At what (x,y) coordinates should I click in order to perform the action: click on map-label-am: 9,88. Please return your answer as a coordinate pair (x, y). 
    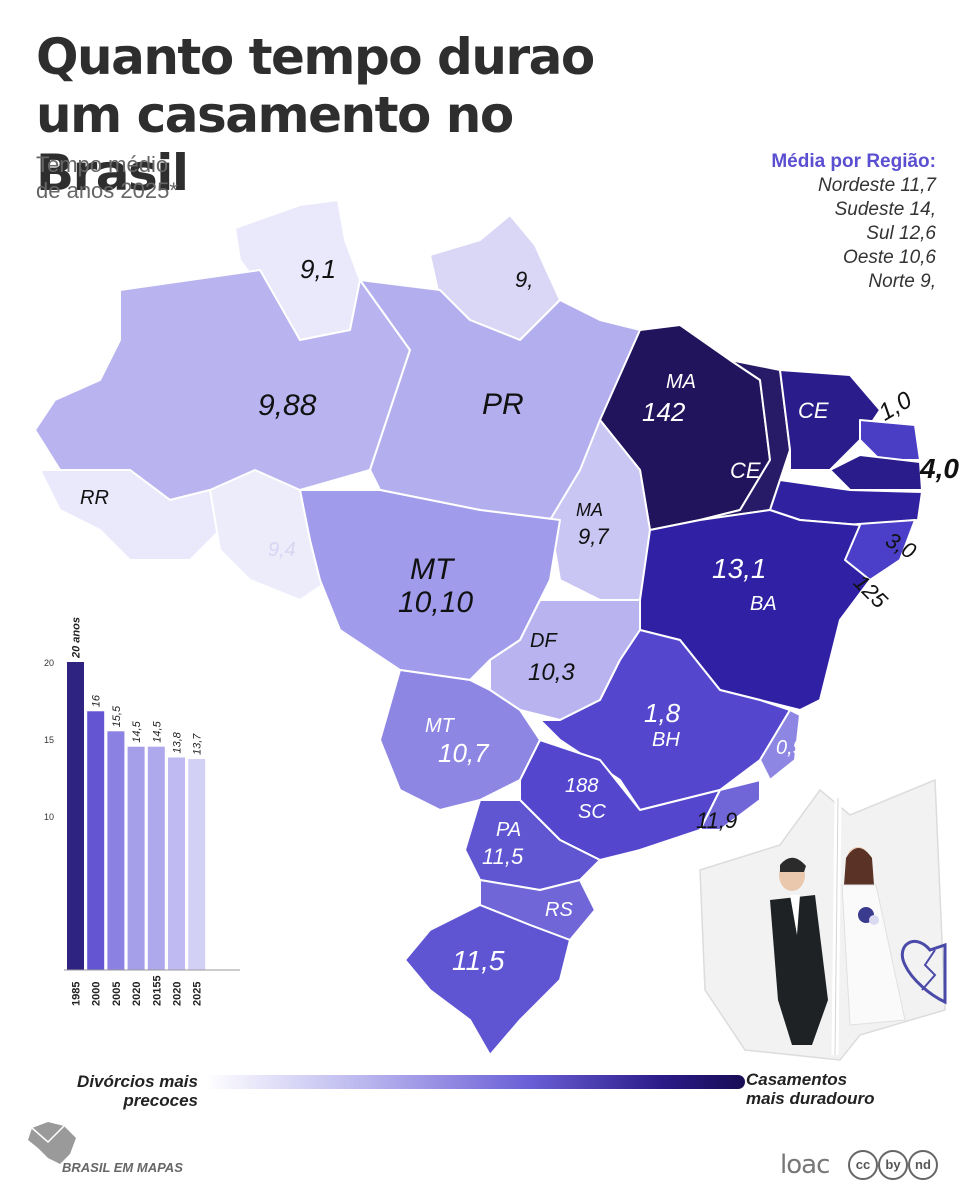
    Looking at the image, I should click on (287, 405).